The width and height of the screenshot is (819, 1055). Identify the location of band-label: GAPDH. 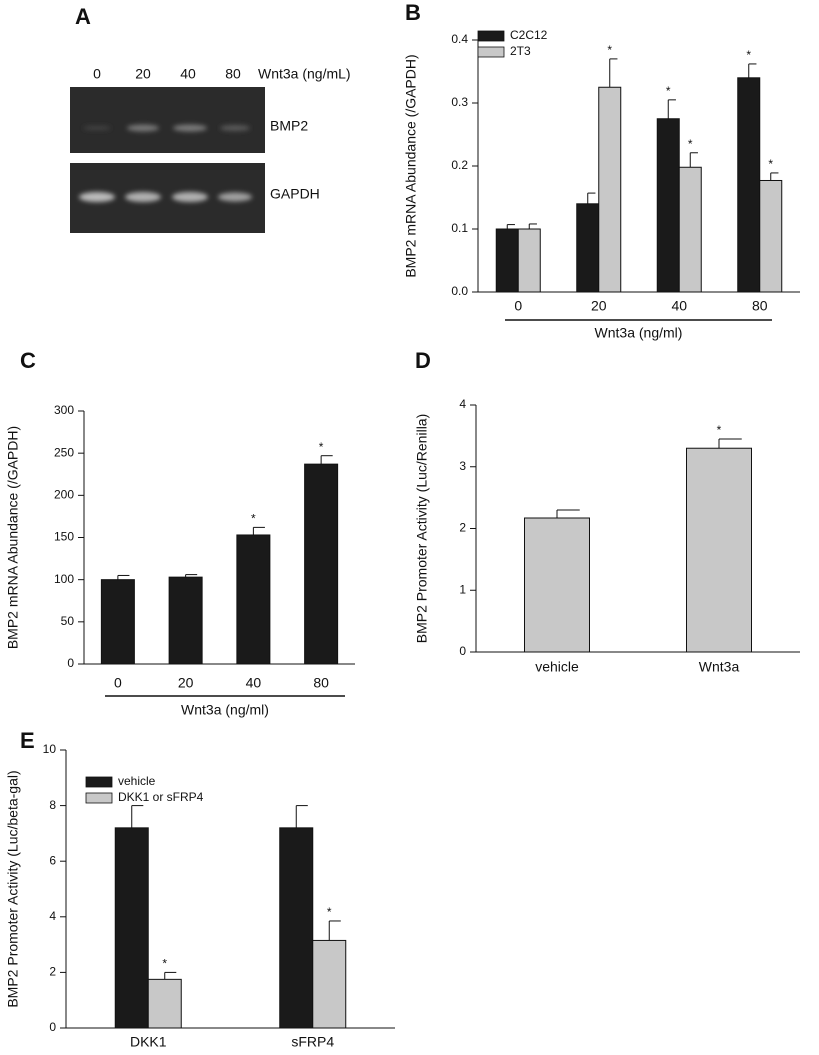
(295, 194).